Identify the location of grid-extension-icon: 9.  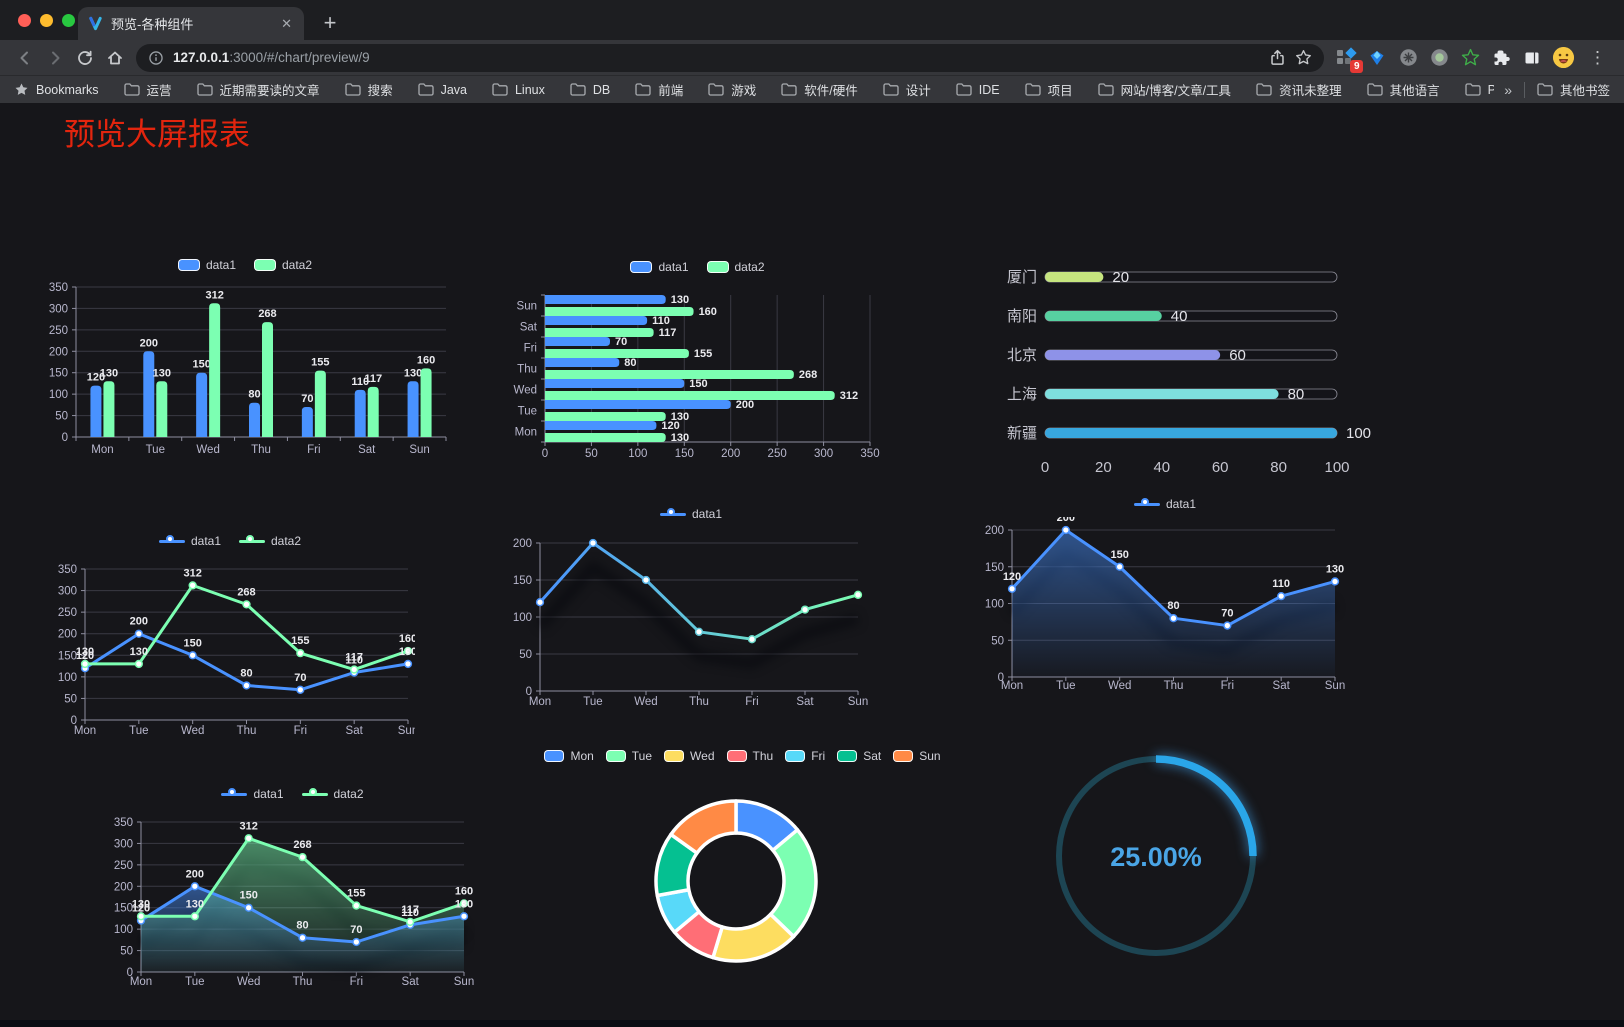
(1349, 59).